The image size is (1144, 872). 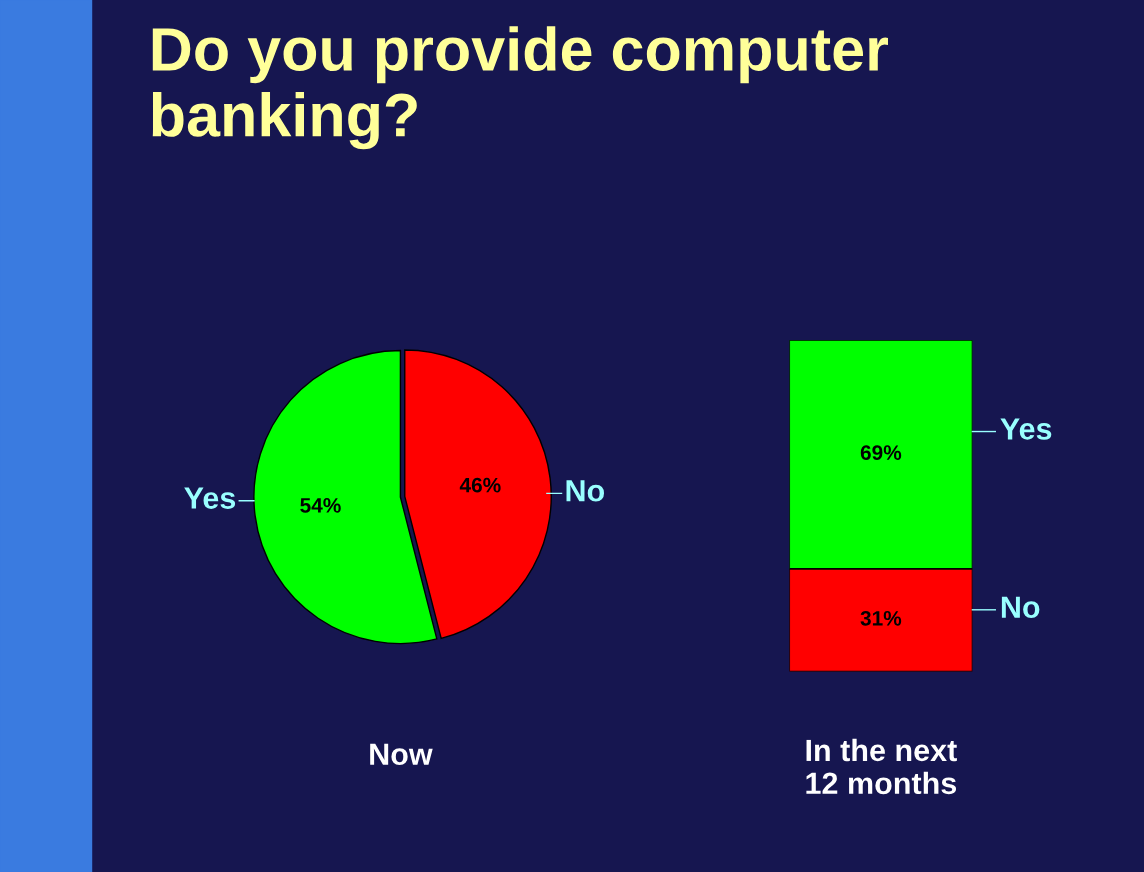 I want to click on data-label: 31%, so click(x=881, y=618).